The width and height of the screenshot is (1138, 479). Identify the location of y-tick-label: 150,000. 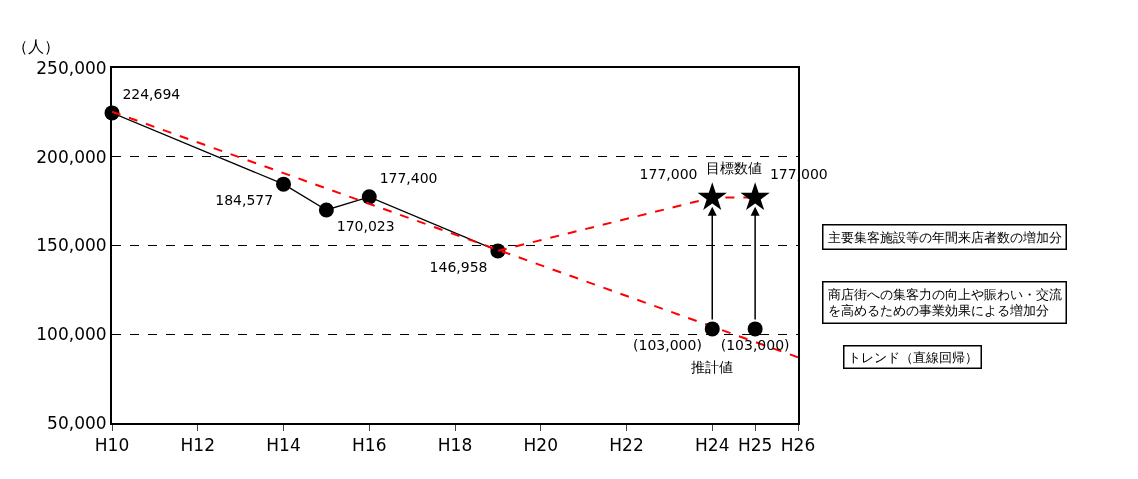
(71, 245).